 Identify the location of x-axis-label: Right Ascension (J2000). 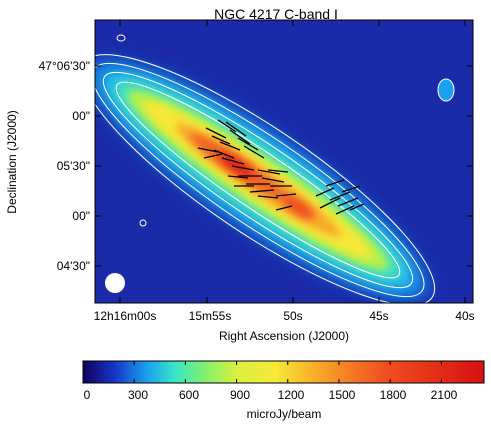
(284, 336).